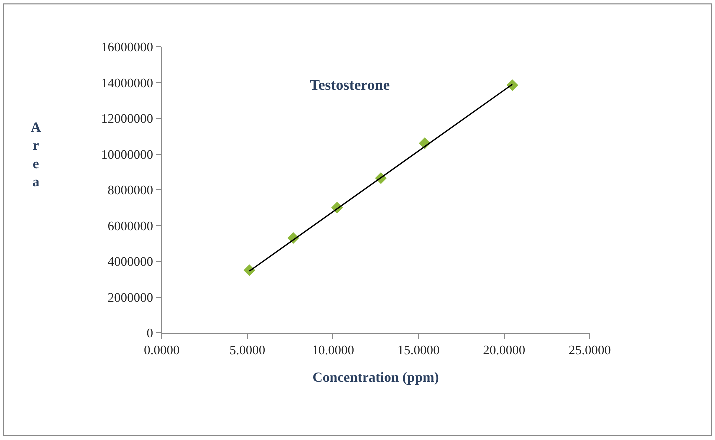 The image size is (715, 440). Describe the element at coordinates (36, 156) in the screenshot. I see `y-axis-title: Area` at that location.